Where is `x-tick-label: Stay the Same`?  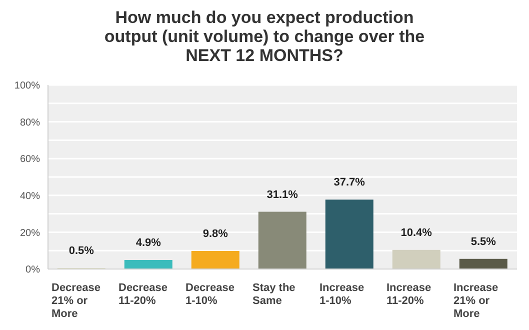
x-tick-label: Stay the Same is located at coordinates (274, 294).